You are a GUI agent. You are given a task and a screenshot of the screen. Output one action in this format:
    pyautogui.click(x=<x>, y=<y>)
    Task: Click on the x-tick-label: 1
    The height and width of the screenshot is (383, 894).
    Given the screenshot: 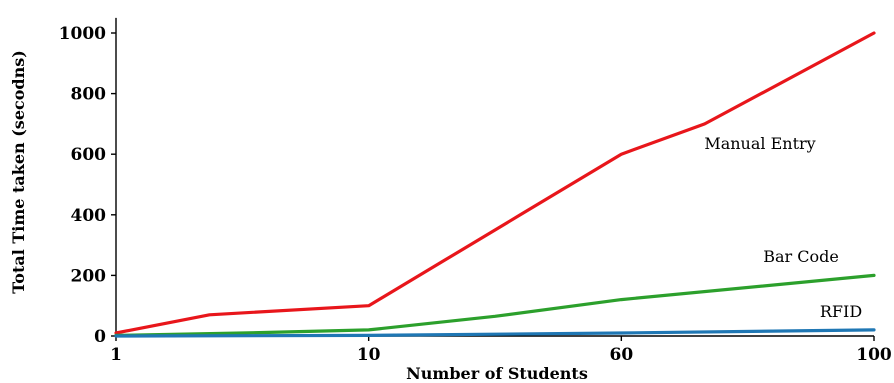 What is the action you would take?
    pyautogui.click(x=116, y=355)
    